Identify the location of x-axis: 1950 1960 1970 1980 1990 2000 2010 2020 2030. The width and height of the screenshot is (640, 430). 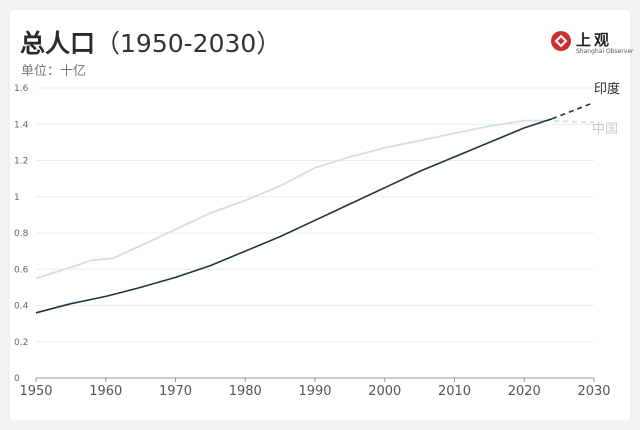
(315, 388).